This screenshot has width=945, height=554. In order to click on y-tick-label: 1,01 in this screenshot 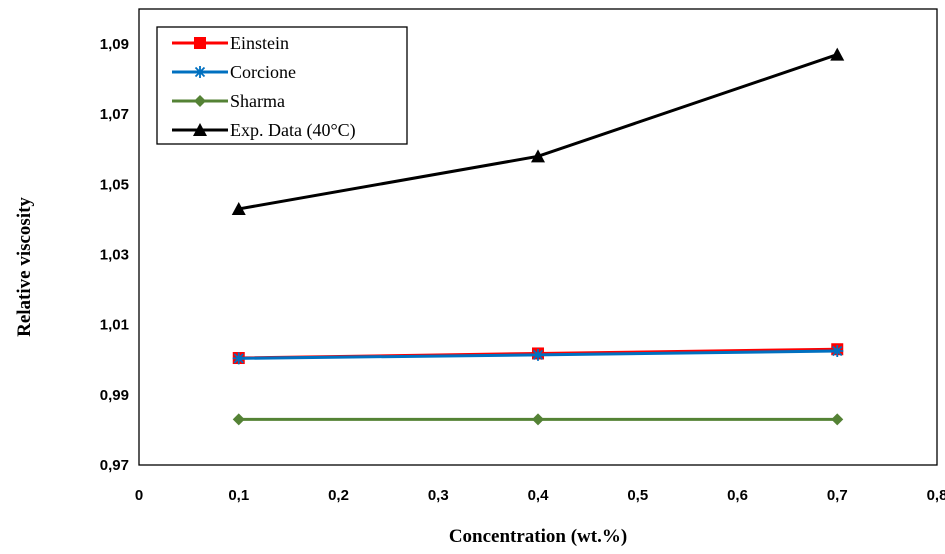, I will do `click(114, 325)`.